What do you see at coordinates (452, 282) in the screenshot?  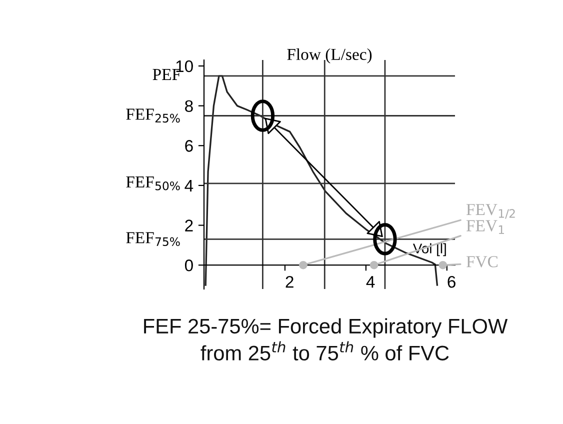 I see `x-tick-label: 6` at bounding box center [452, 282].